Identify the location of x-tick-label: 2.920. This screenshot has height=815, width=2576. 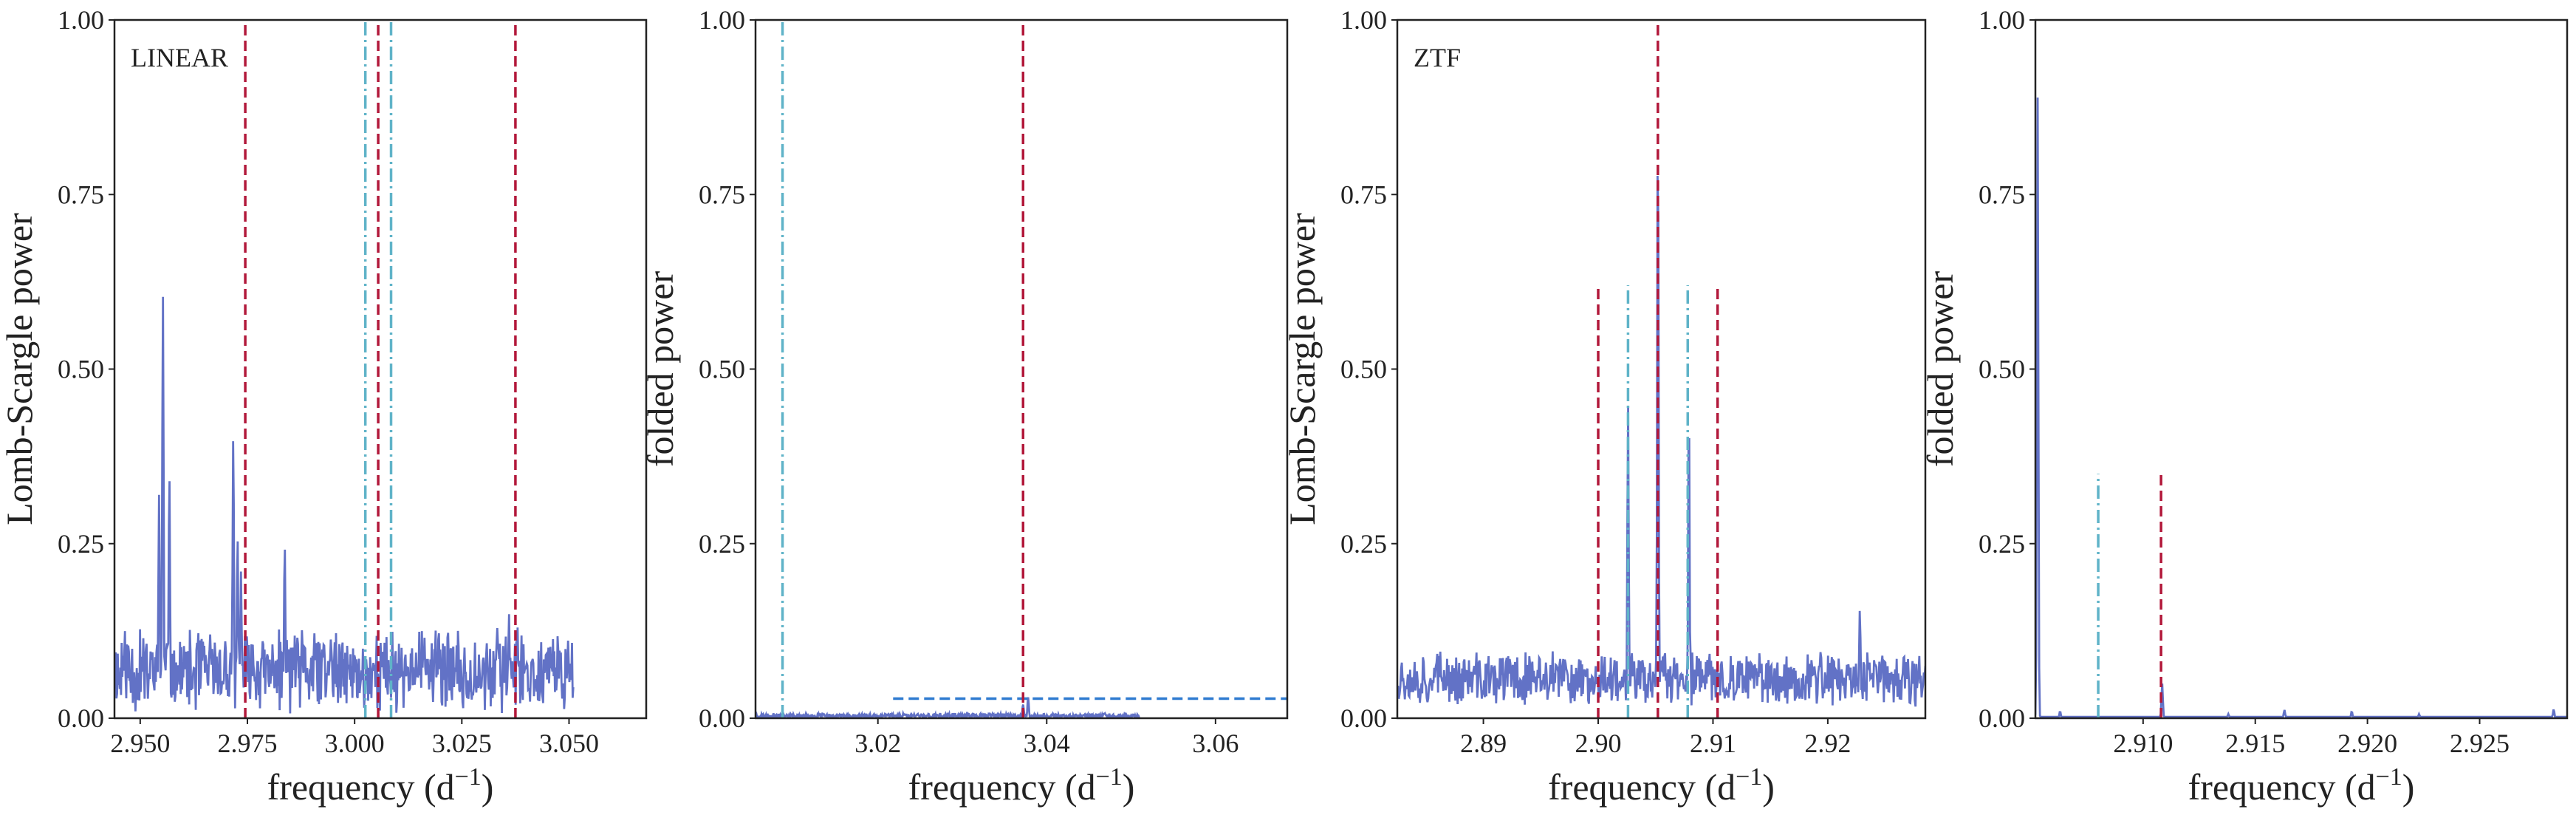
(2367, 743).